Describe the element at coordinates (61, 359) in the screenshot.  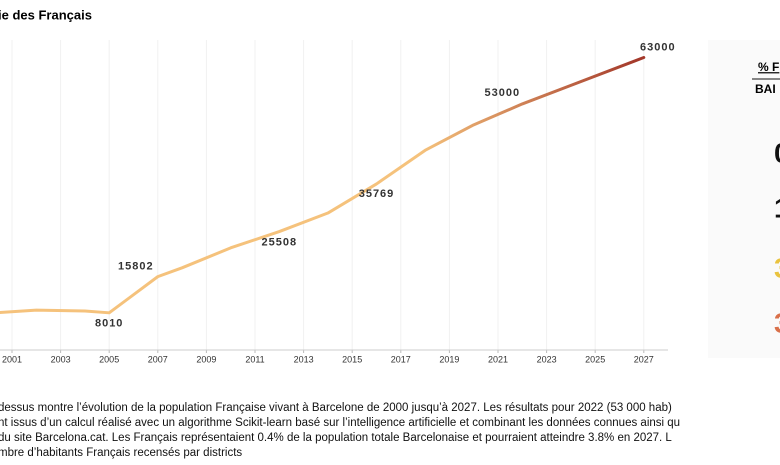
I see `x-tick-label: 2003` at that location.